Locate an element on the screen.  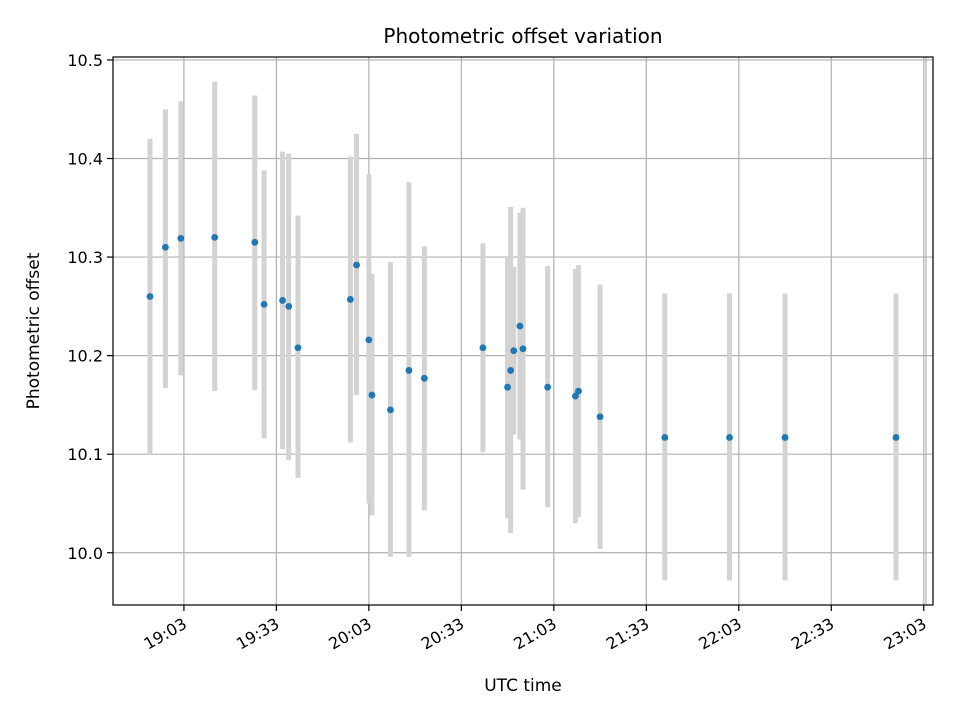
y-tick-label: 10.3 is located at coordinates (85, 257).